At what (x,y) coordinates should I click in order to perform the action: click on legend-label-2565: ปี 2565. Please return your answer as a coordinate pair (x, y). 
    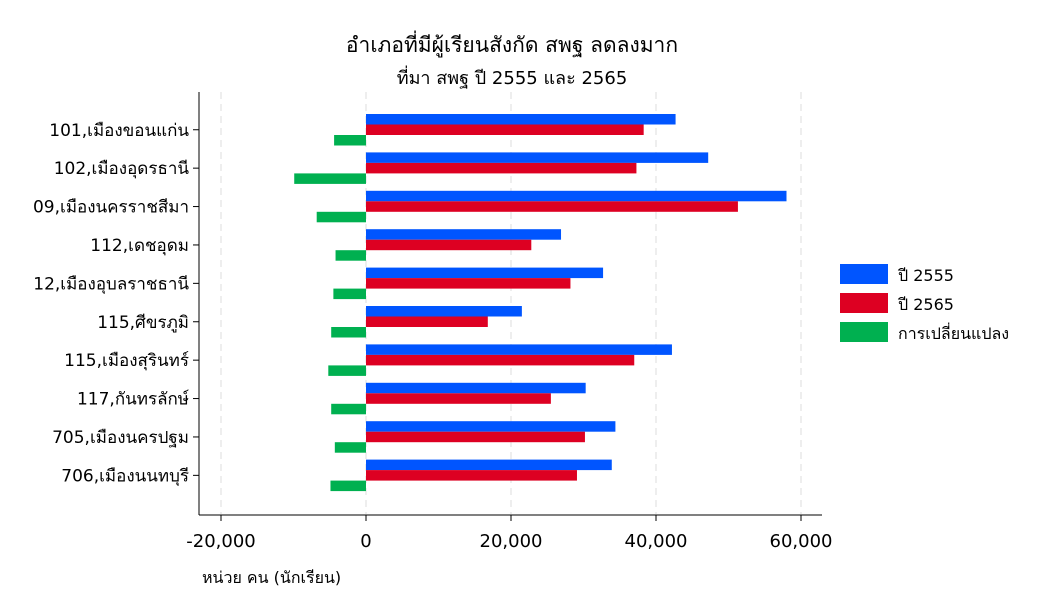
    Looking at the image, I should click on (926, 304).